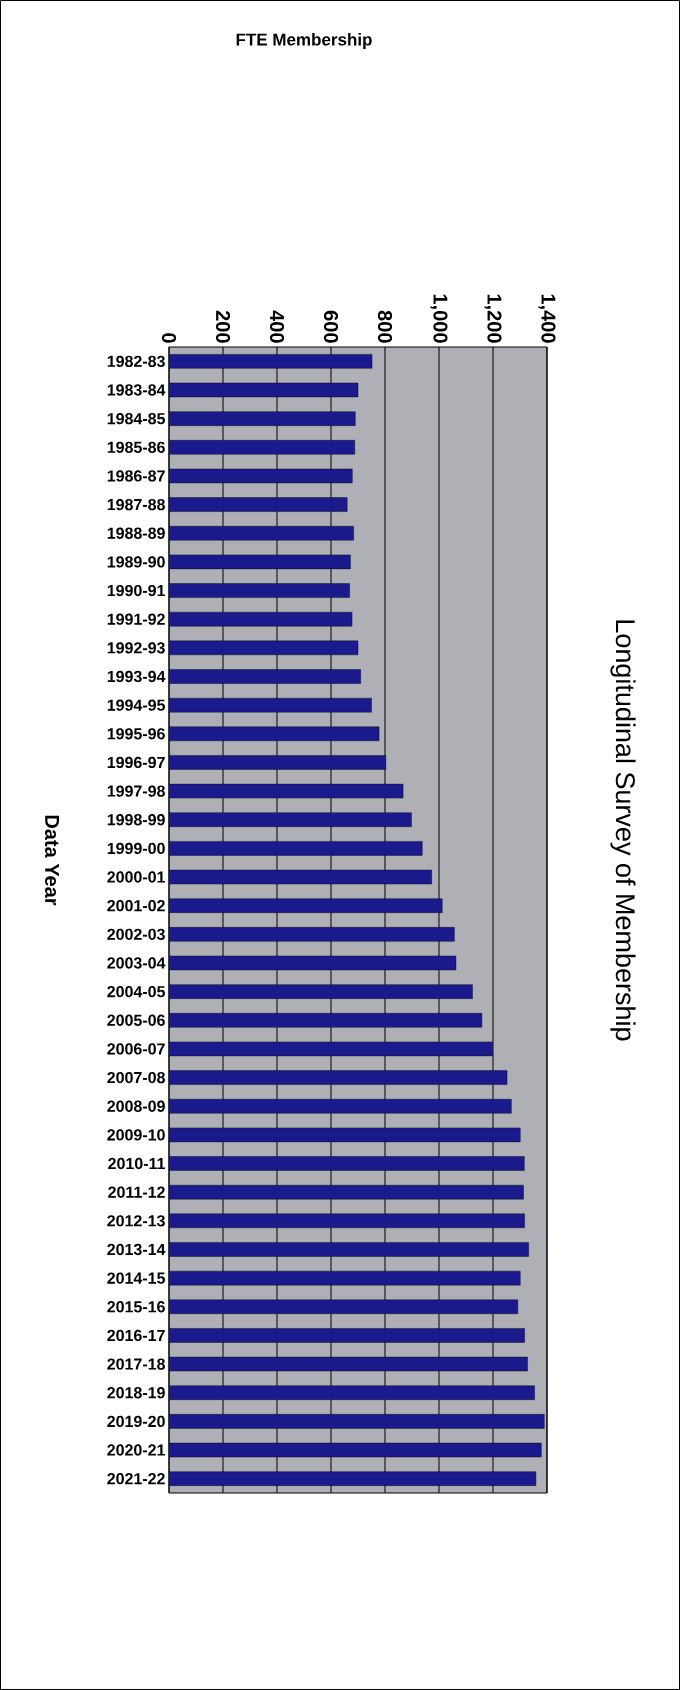 The image size is (680, 1690). What do you see at coordinates (136, 1221) in the screenshot?
I see `y-tick-label: 2012-13` at bounding box center [136, 1221].